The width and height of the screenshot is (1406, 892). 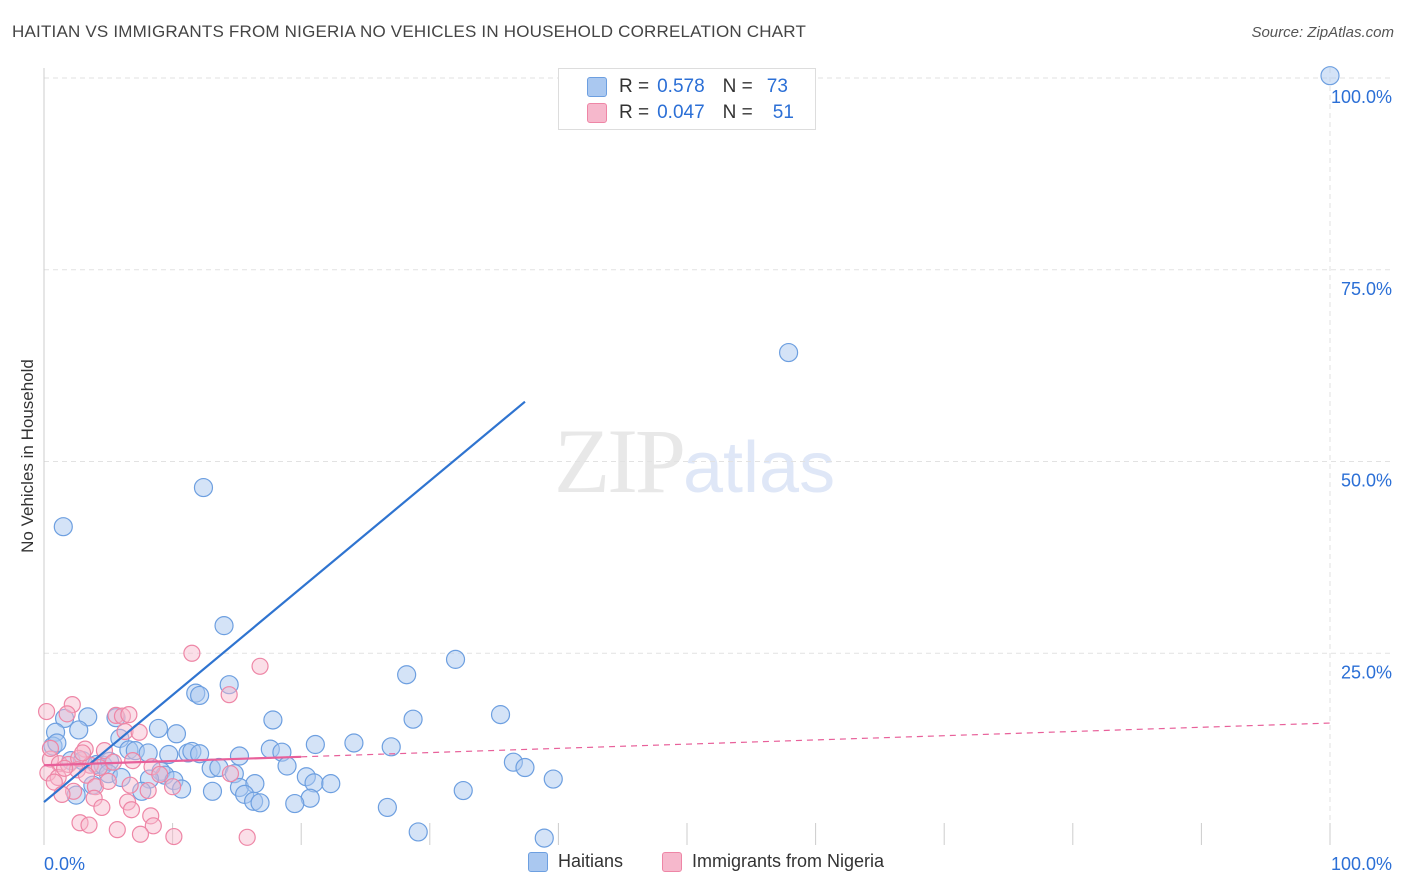 What do you see at coordinates (783, 112) in the screenshot?
I see `legend-n-value-nigeria: 51` at bounding box center [783, 112].